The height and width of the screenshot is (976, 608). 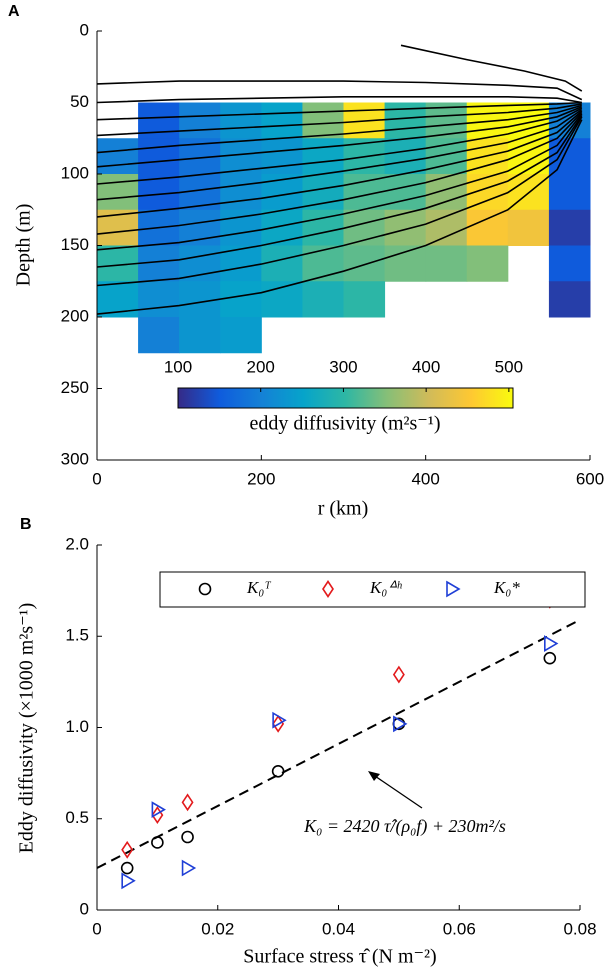 What do you see at coordinates (385, 587) in the screenshot?
I see `legend-label: K₀ᐞʰ` at bounding box center [385, 587].